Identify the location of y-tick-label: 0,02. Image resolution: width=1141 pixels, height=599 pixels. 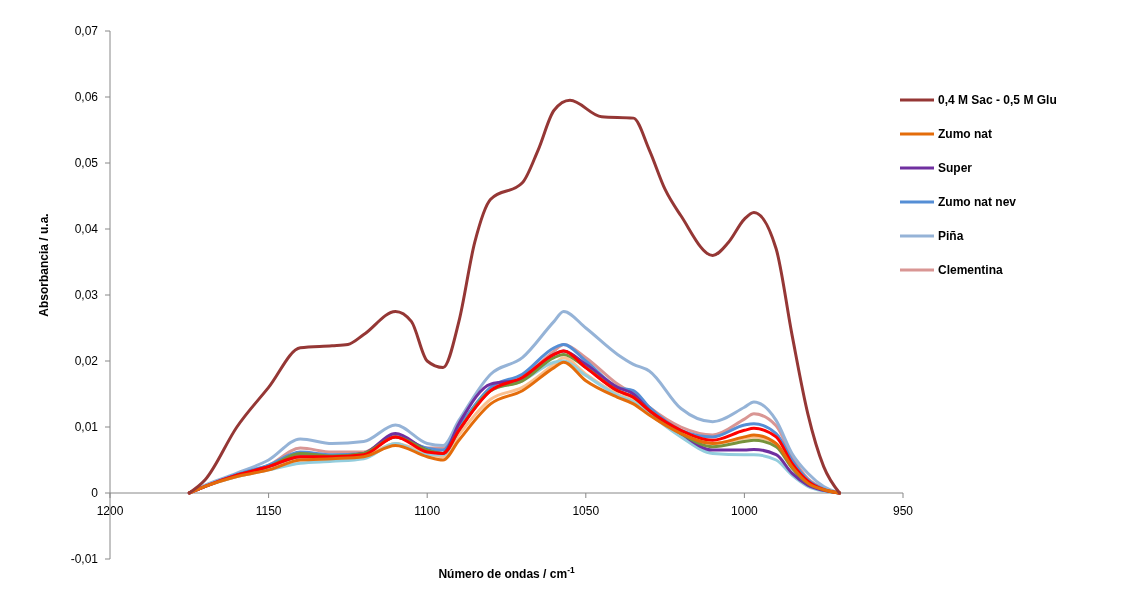
(86, 361).